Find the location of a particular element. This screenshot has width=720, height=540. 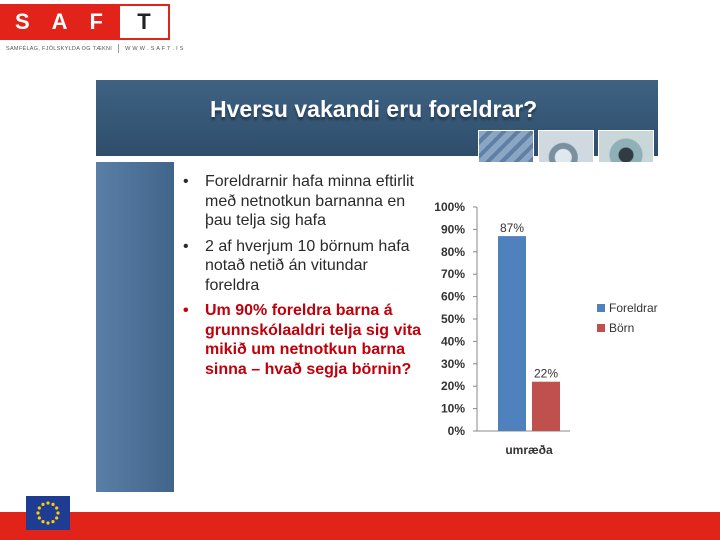

bar-data-label: 22% is located at coordinates (546, 374).